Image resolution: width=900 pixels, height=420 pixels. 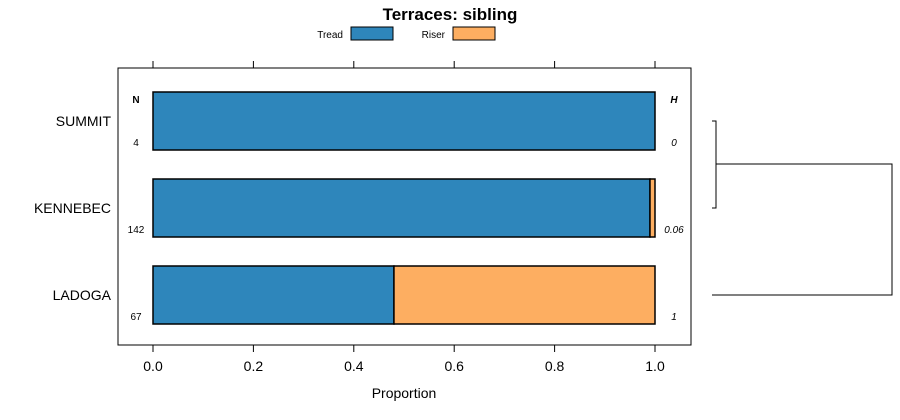 What do you see at coordinates (136, 230) in the screenshot?
I see `n-value: 142` at bounding box center [136, 230].